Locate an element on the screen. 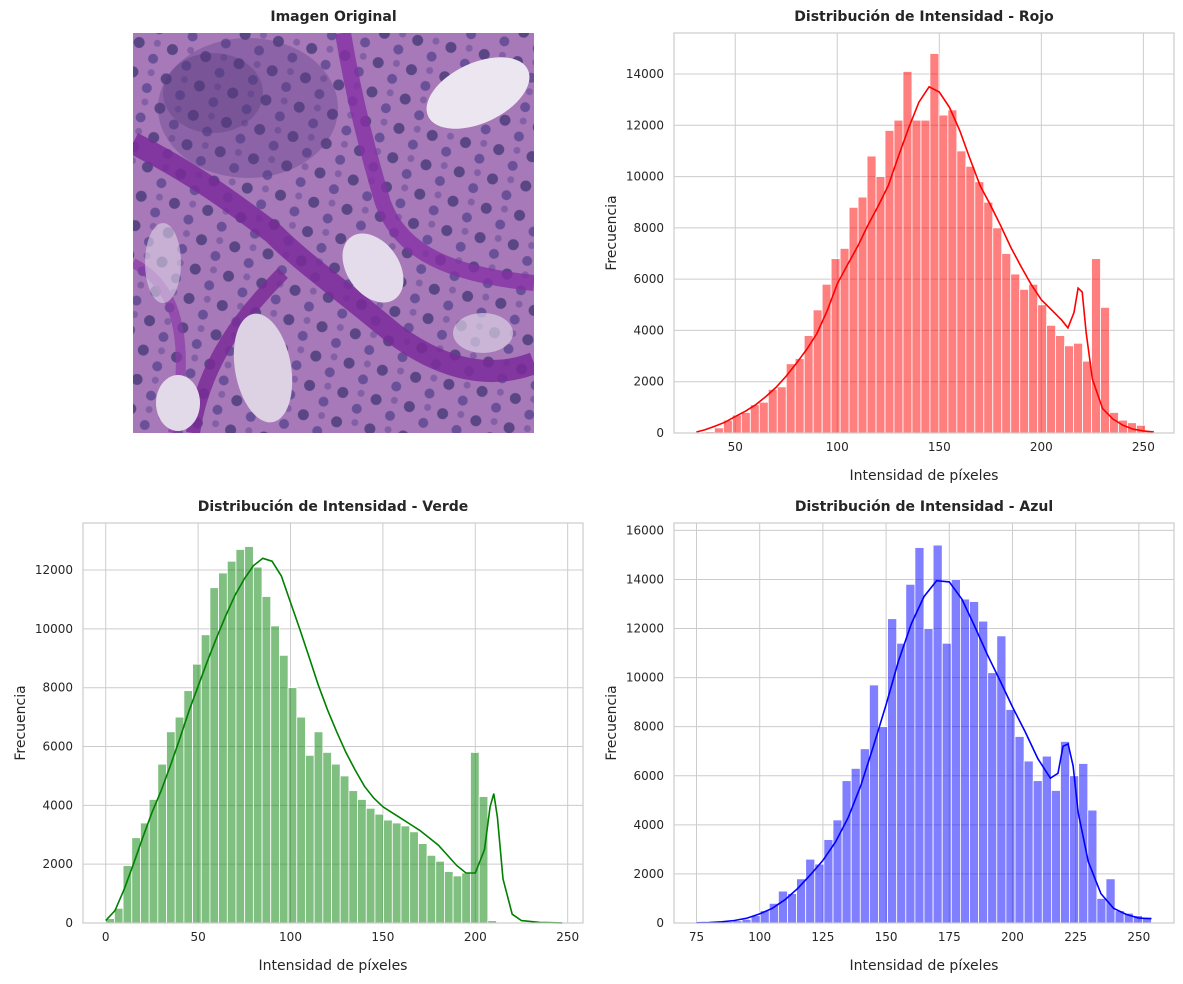 This screenshot has width=1183, height=984. x-tick-label: 0 is located at coordinates (106, 937).